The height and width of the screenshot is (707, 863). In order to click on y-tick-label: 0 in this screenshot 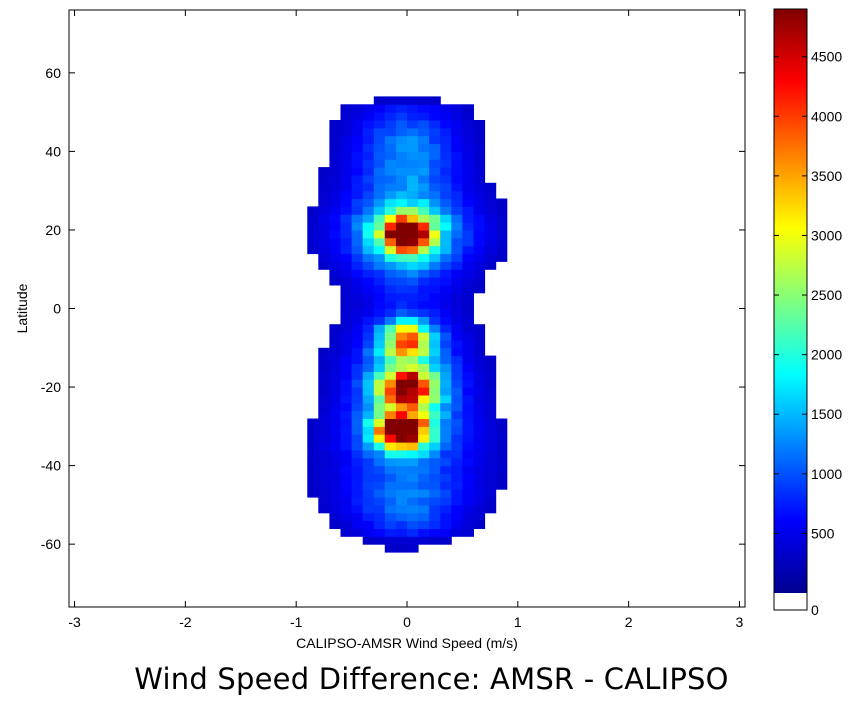, I will do `click(57, 309)`.